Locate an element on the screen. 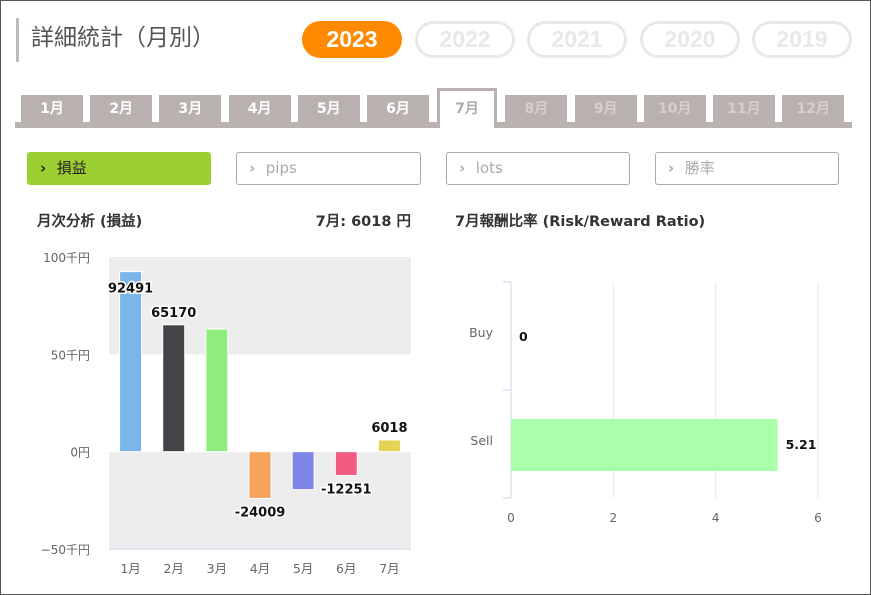  x-tick-label: 0 is located at coordinates (511, 518).